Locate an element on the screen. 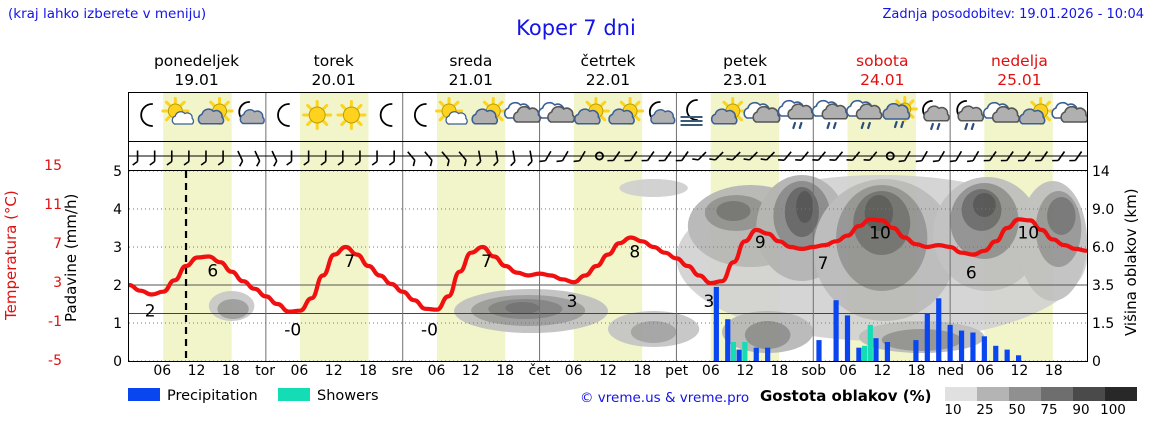 This screenshot has height=443, width=1152. page-title: Koper 7 dni is located at coordinates (576, 28).